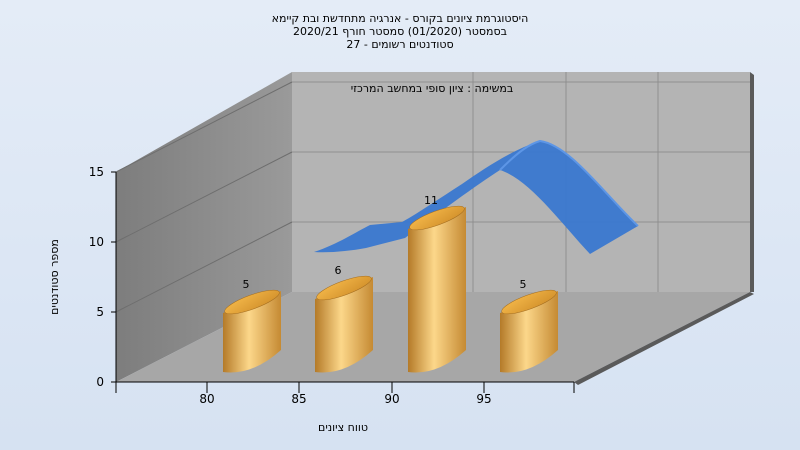 The height and width of the screenshot is (450, 800). Describe the element at coordinates (252, 325) in the screenshot. I see `bar-80: 5` at that location.